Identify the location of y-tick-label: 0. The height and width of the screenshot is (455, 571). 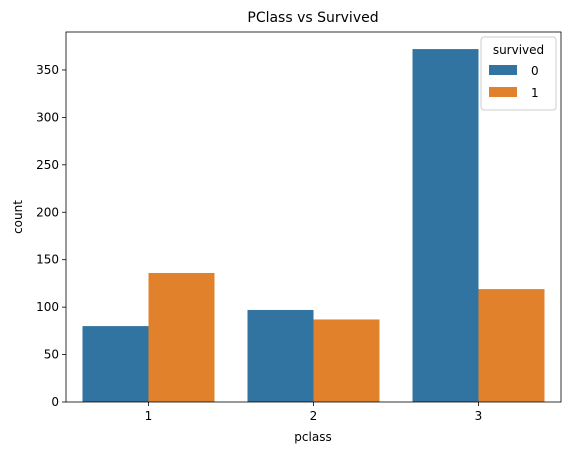
(55, 402).